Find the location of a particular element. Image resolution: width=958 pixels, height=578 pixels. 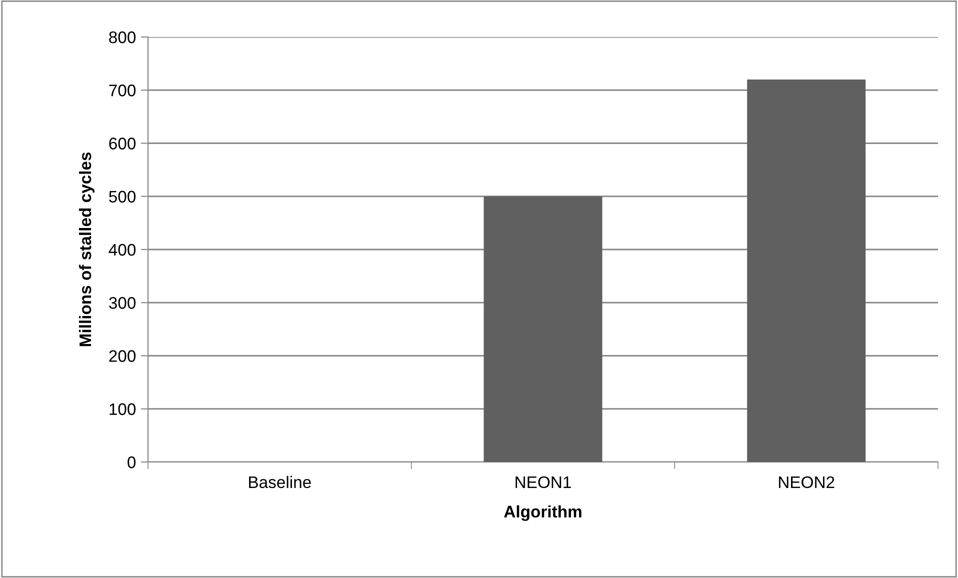

y-tick-label: 700 is located at coordinates (122, 90).